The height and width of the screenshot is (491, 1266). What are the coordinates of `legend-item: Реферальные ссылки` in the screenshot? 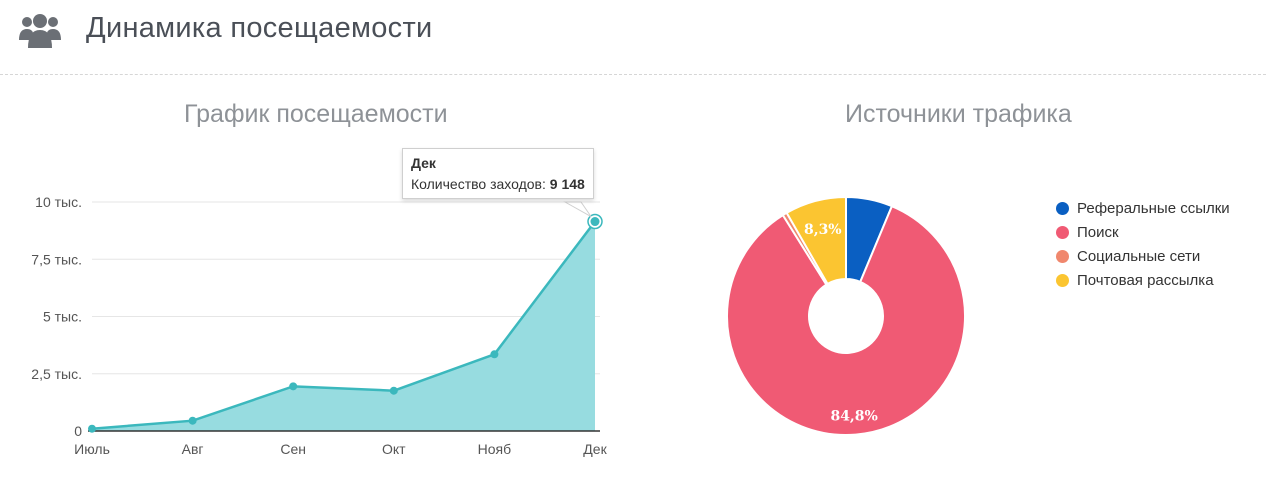 It's located at (1143, 208).